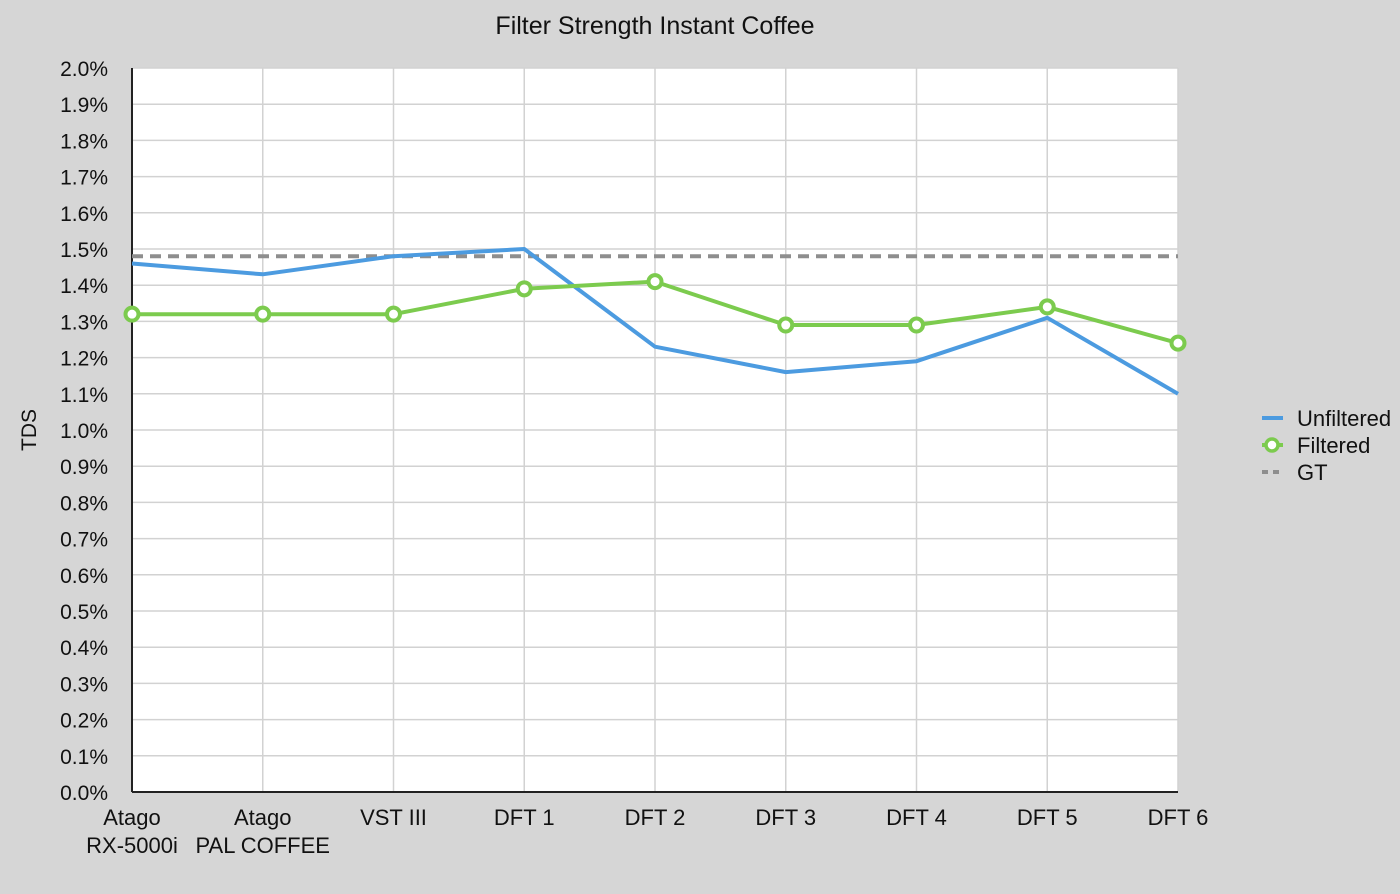  Describe the element at coordinates (84, 793) in the screenshot. I see `y-tick-label: 0.0%` at that location.